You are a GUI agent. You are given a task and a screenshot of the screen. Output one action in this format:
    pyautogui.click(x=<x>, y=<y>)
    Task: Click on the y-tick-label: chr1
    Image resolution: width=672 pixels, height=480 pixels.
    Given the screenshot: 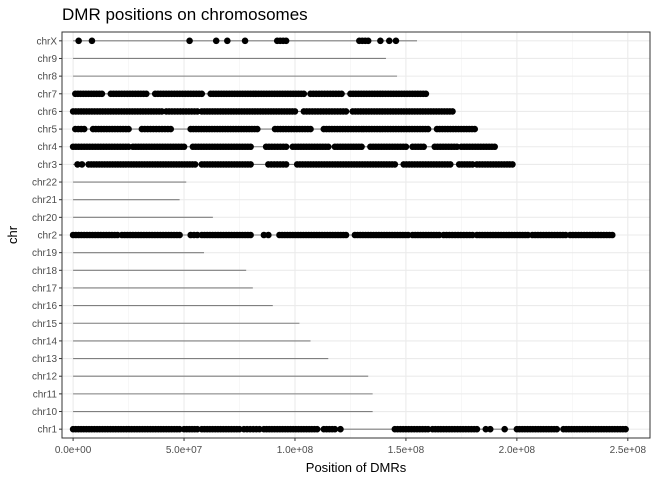 What is the action you would take?
    pyautogui.click(x=48, y=430)
    